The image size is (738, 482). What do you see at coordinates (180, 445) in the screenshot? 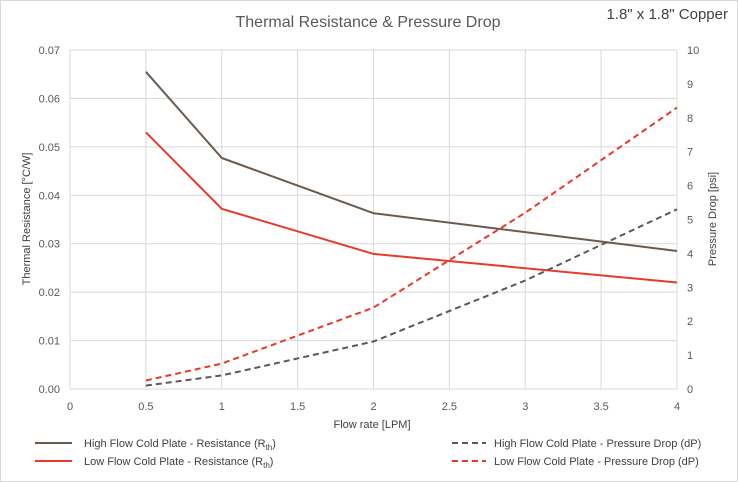
I see `legend-label: High Flow Cold Plate - Resistance (Rth)` at bounding box center [180, 445].